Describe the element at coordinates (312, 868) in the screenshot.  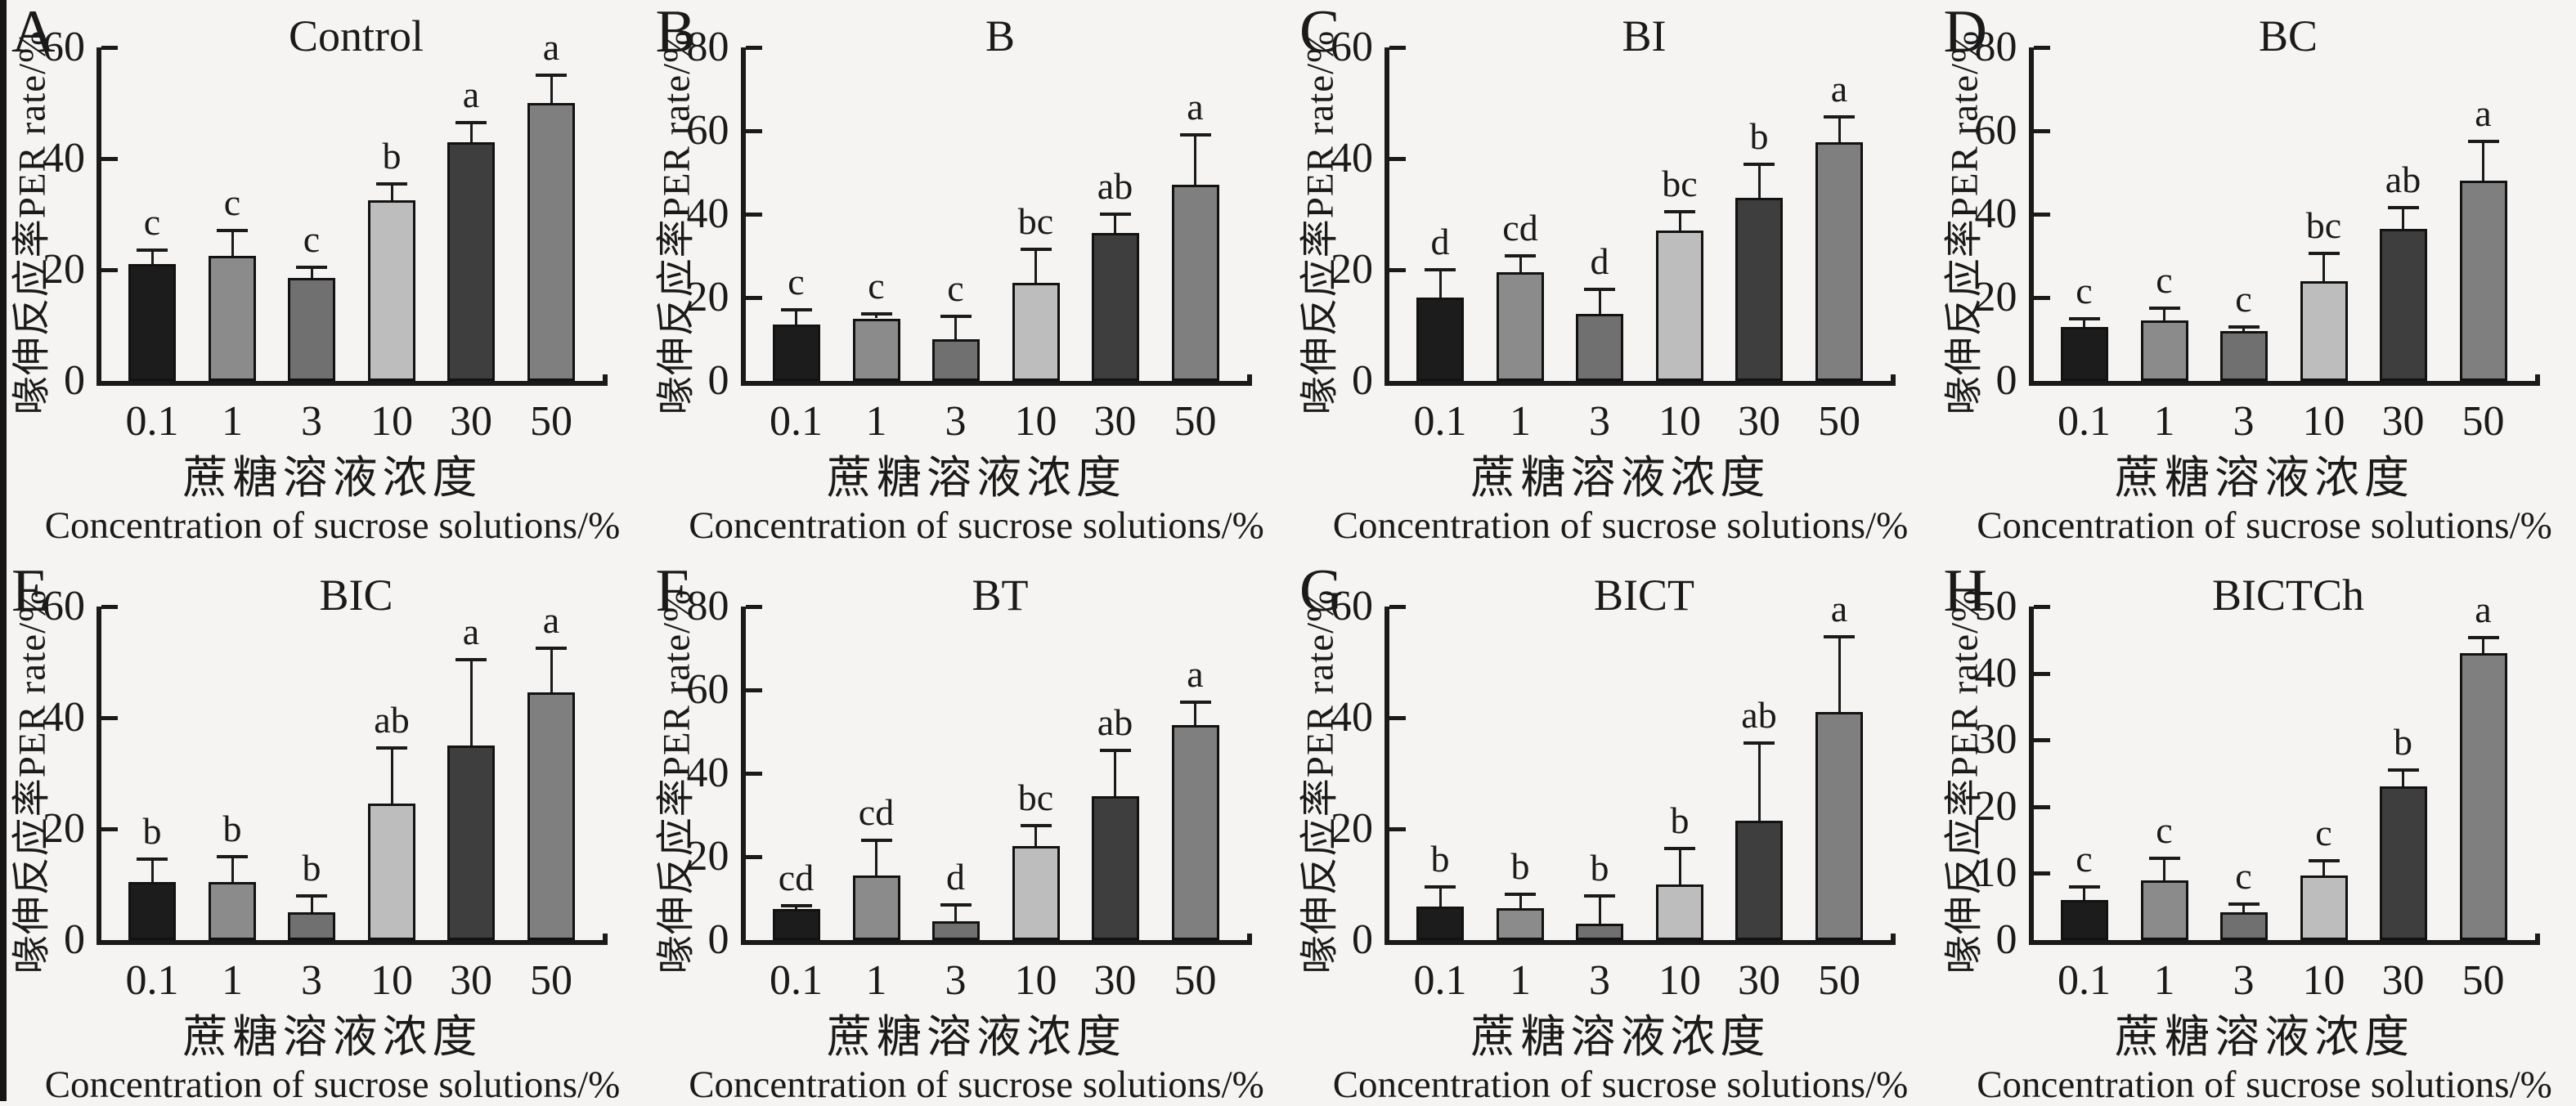
I see `sig-letter: b` at that location.